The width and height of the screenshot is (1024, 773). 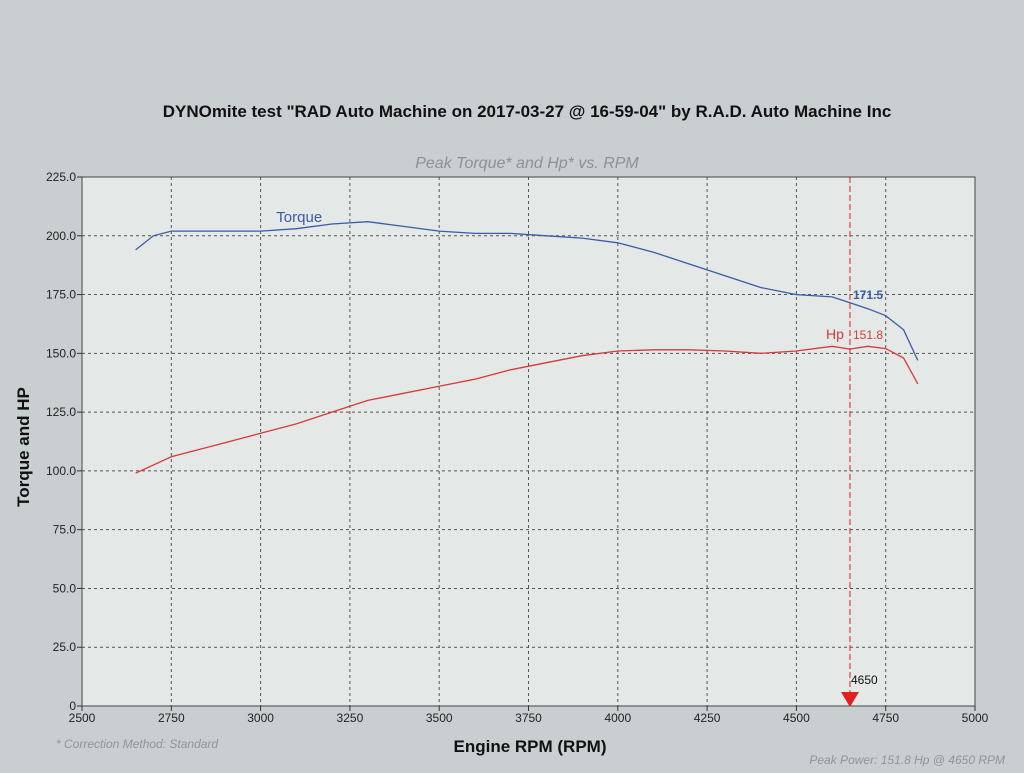 What do you see at coordinates (796, 718) in the screenshot?
I see `x-tick-label: 4500` at bounding box center [796, 718].